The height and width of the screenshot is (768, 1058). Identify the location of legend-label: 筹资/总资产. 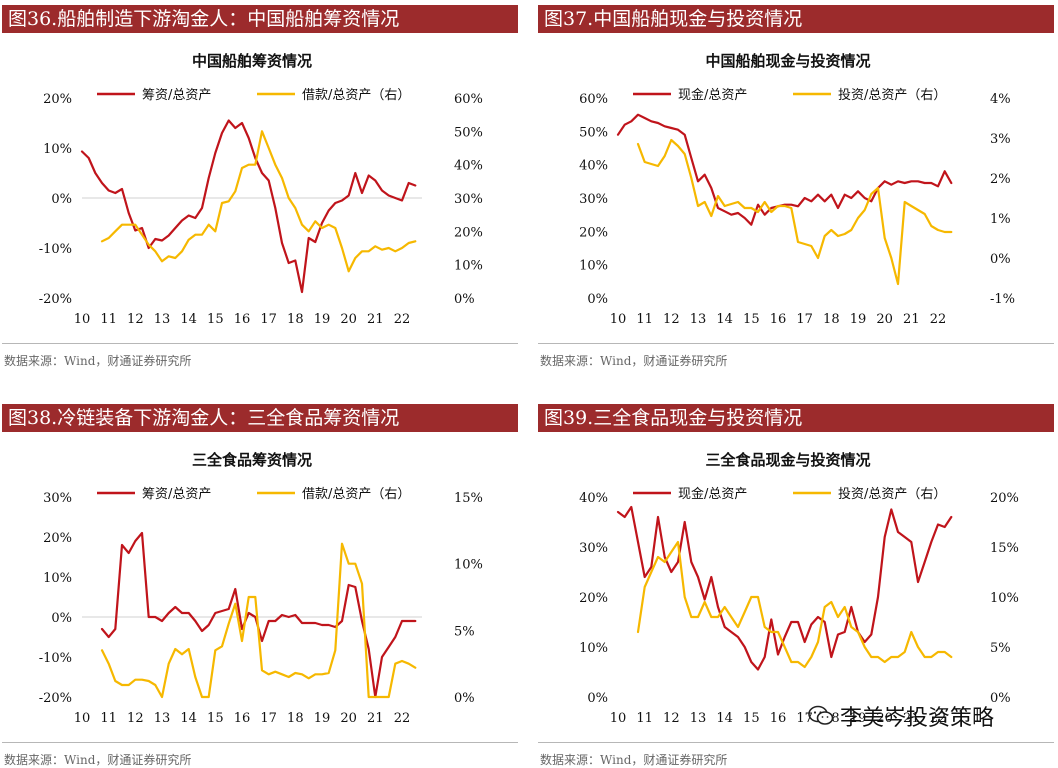
(176, 494).